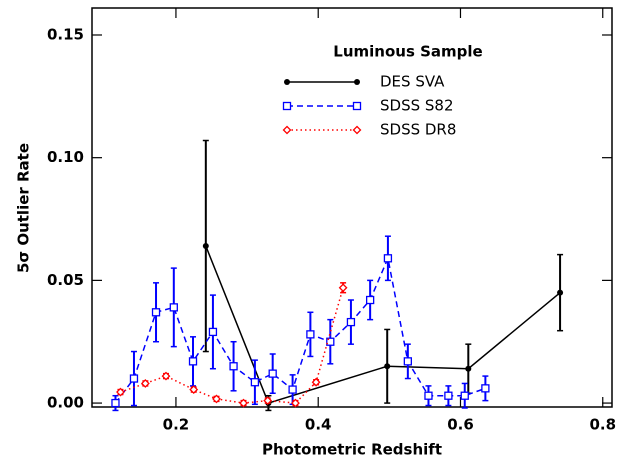  Describe the element at coordinates (412, 82) in the screenshot. I see `legend-label: DES SVA` at that location.